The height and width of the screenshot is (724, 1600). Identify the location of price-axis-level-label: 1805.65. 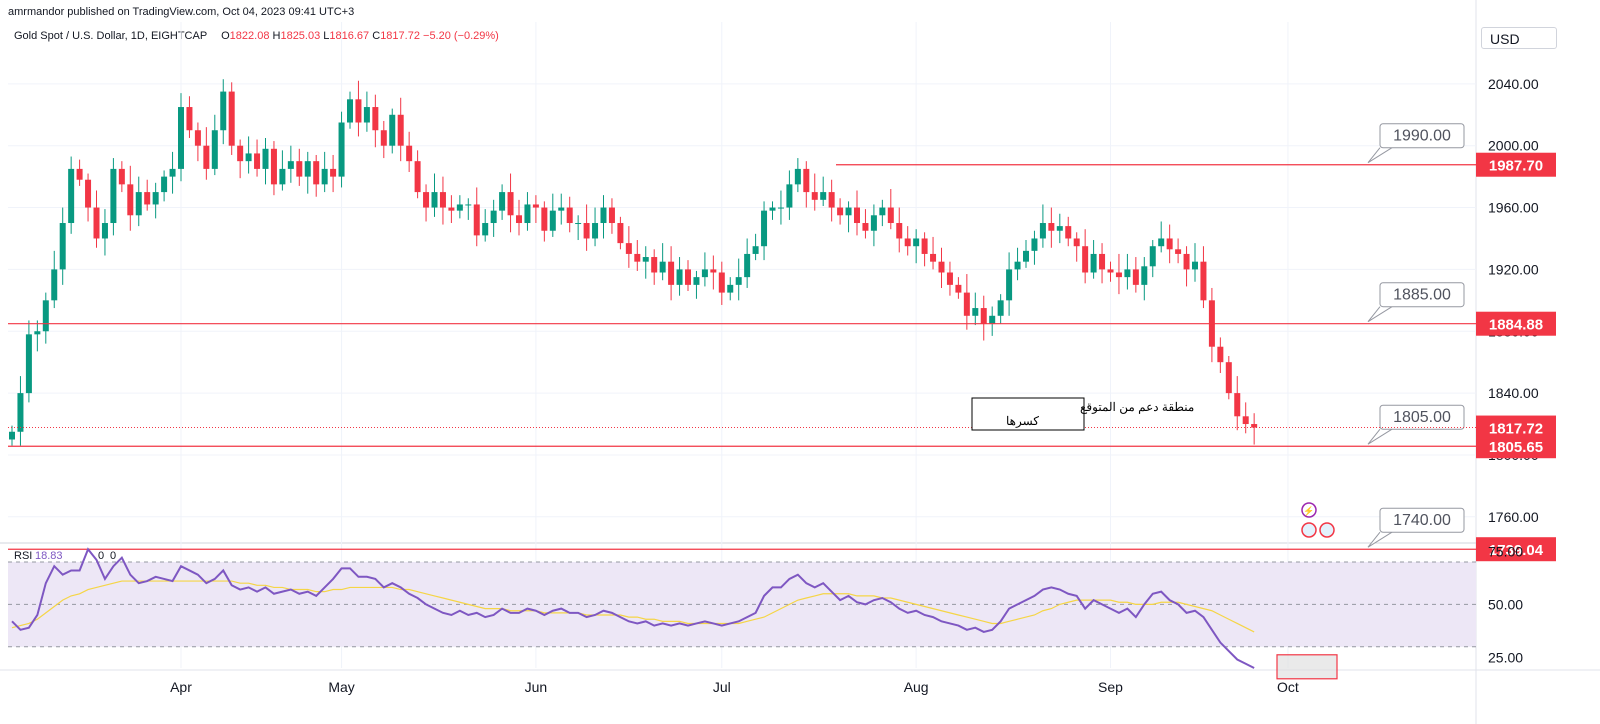
(1516, 447).